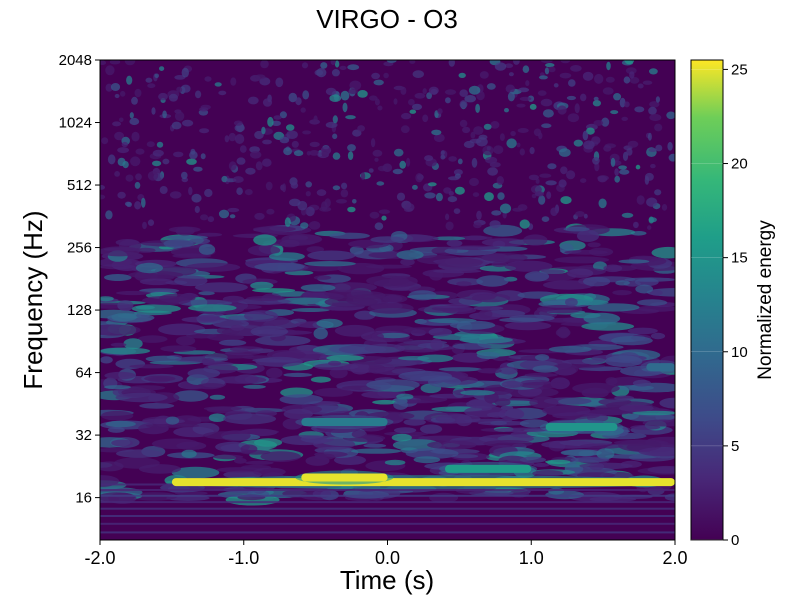 This screenshot has width=800, height=600. I want to click on colorbar, so click(707, 300).